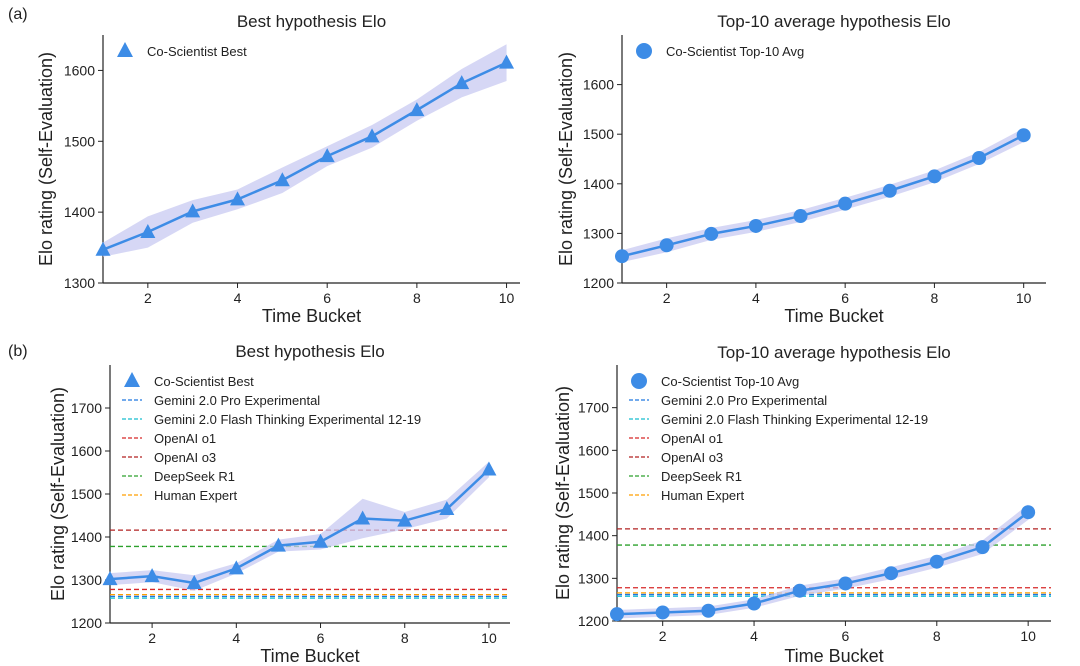  I want to click on legend-label: OpenAI o3, so click(185, 457).